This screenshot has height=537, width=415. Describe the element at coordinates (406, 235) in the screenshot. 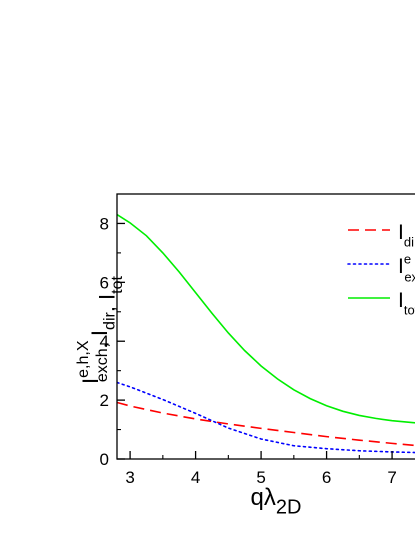

I see `legend-label-1: Idi` at that location.